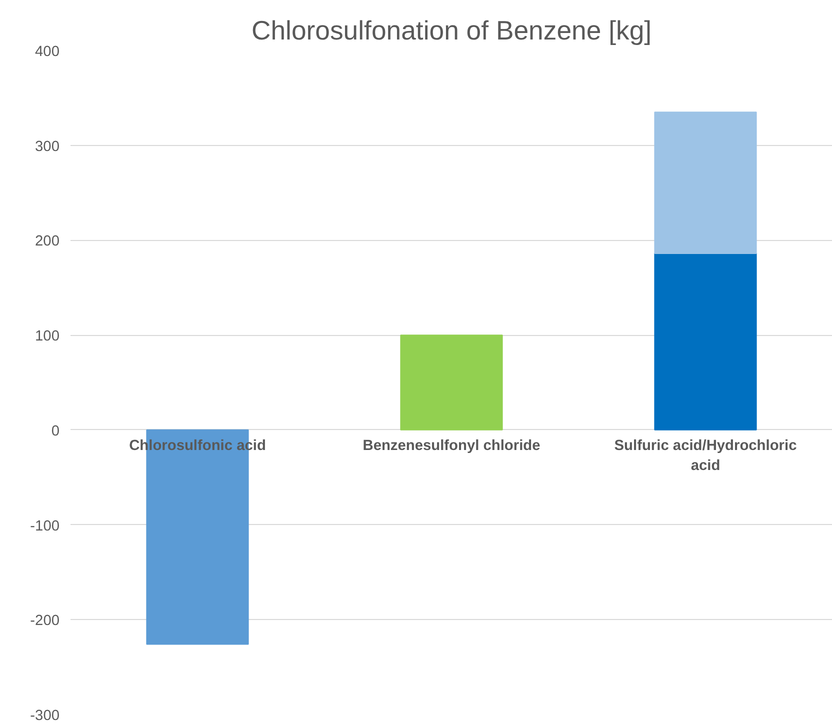 The width and height of the screenshot is (832, 724). Describe the element at coordinates (47, 242) in the screenshot. I see `y-tick-label: 200` at that location.